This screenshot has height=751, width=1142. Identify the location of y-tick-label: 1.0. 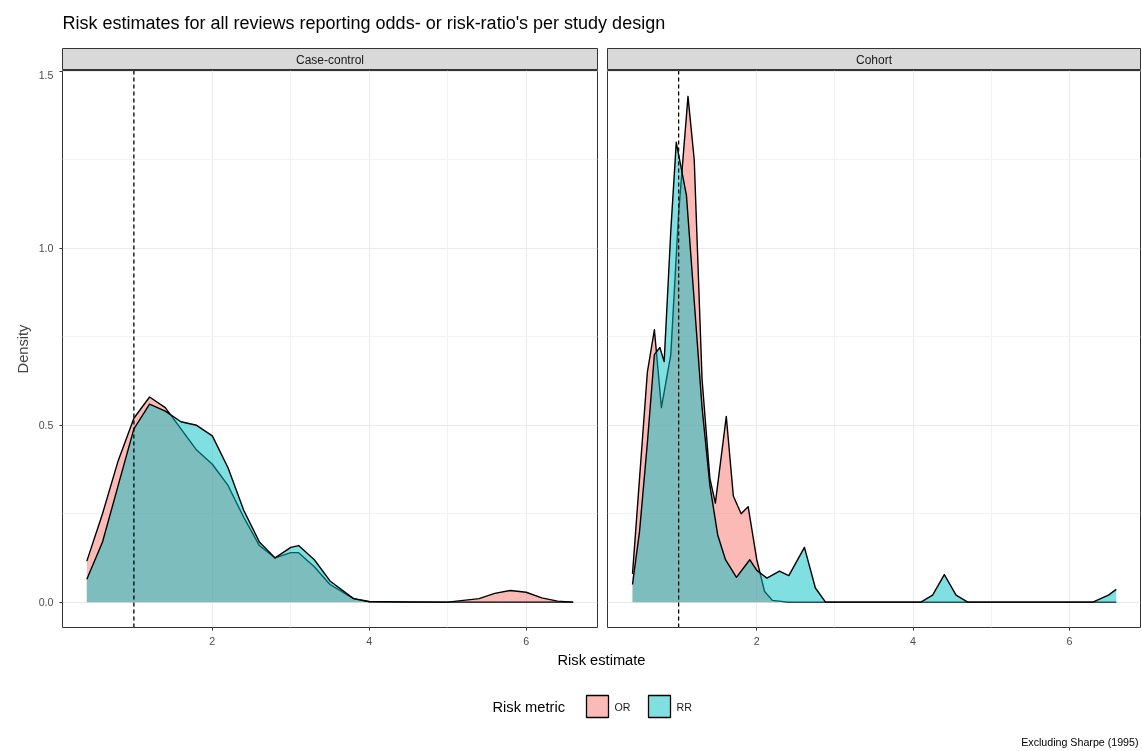
(46, 248).